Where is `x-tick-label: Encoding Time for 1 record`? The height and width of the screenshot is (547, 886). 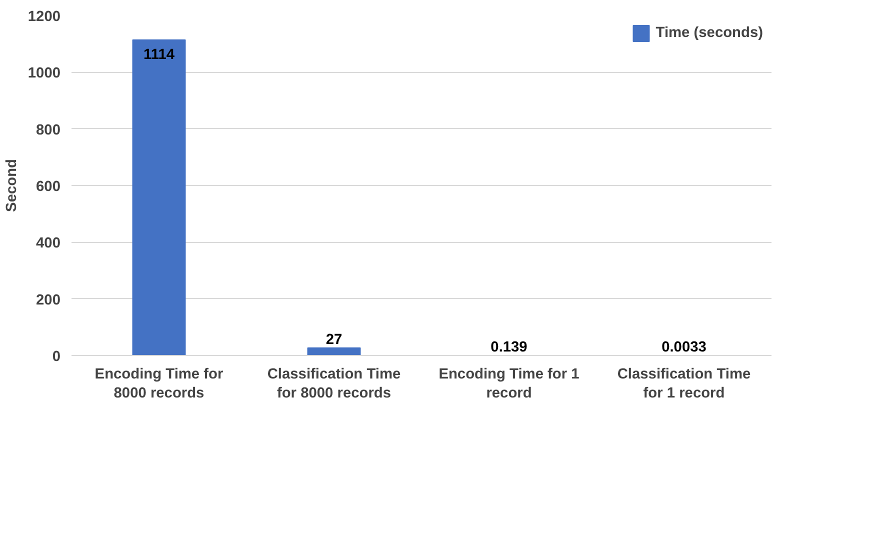 x-tick-label: Encoding Time for 1 record is located at coordinates (509, 384).